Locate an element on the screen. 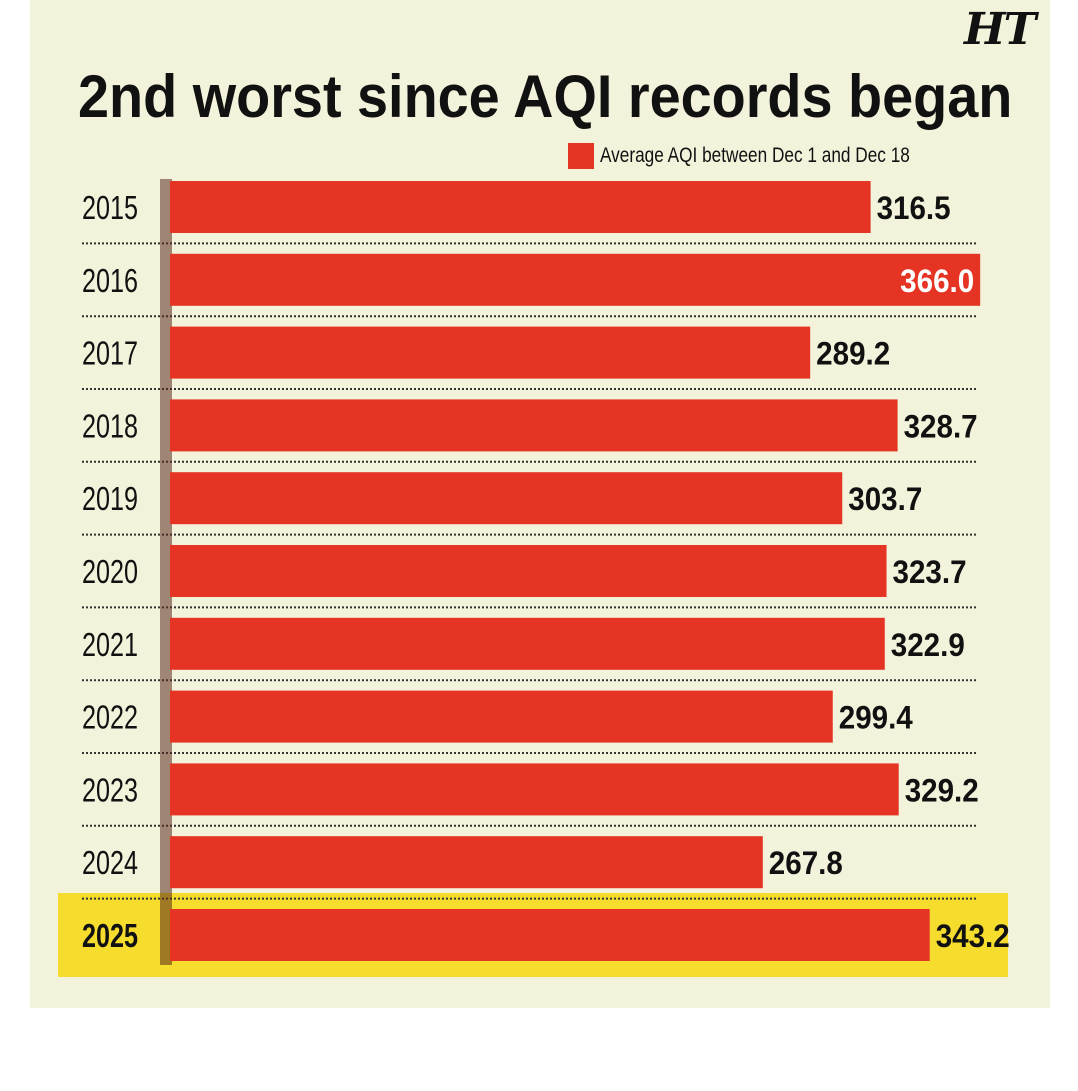 This screenshot has width=1078, height=1091. value-label: 328.7 is located at coordinates (941, 426).